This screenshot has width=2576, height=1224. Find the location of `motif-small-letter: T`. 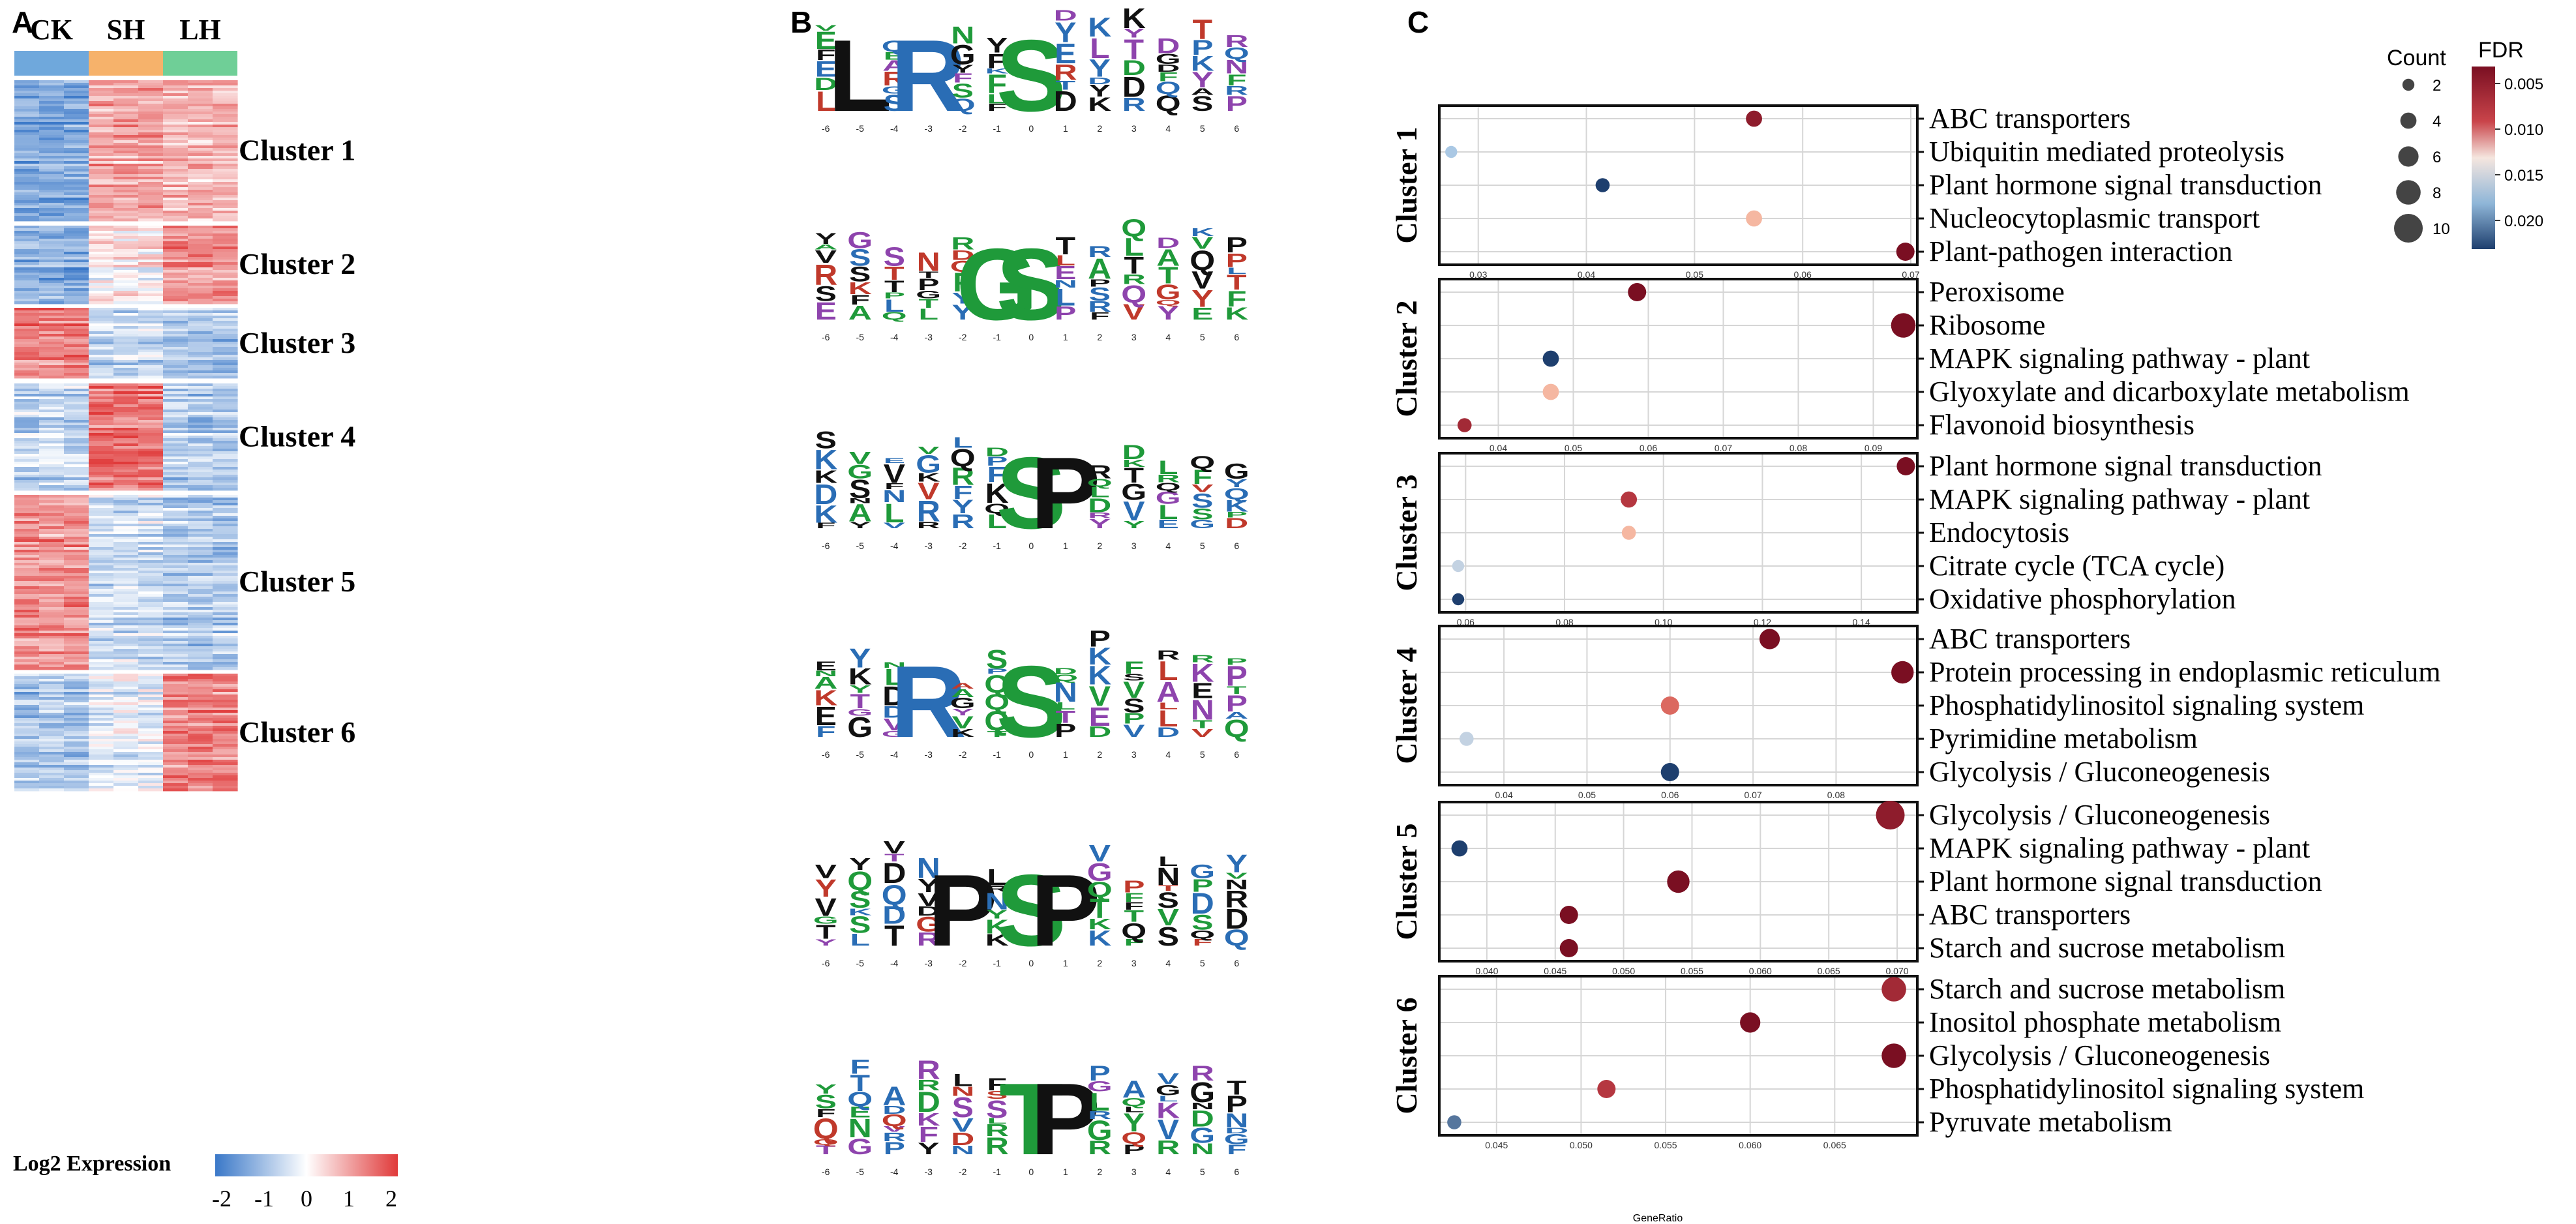

motif-small-letter: T is located at coordinates (1065, 247).